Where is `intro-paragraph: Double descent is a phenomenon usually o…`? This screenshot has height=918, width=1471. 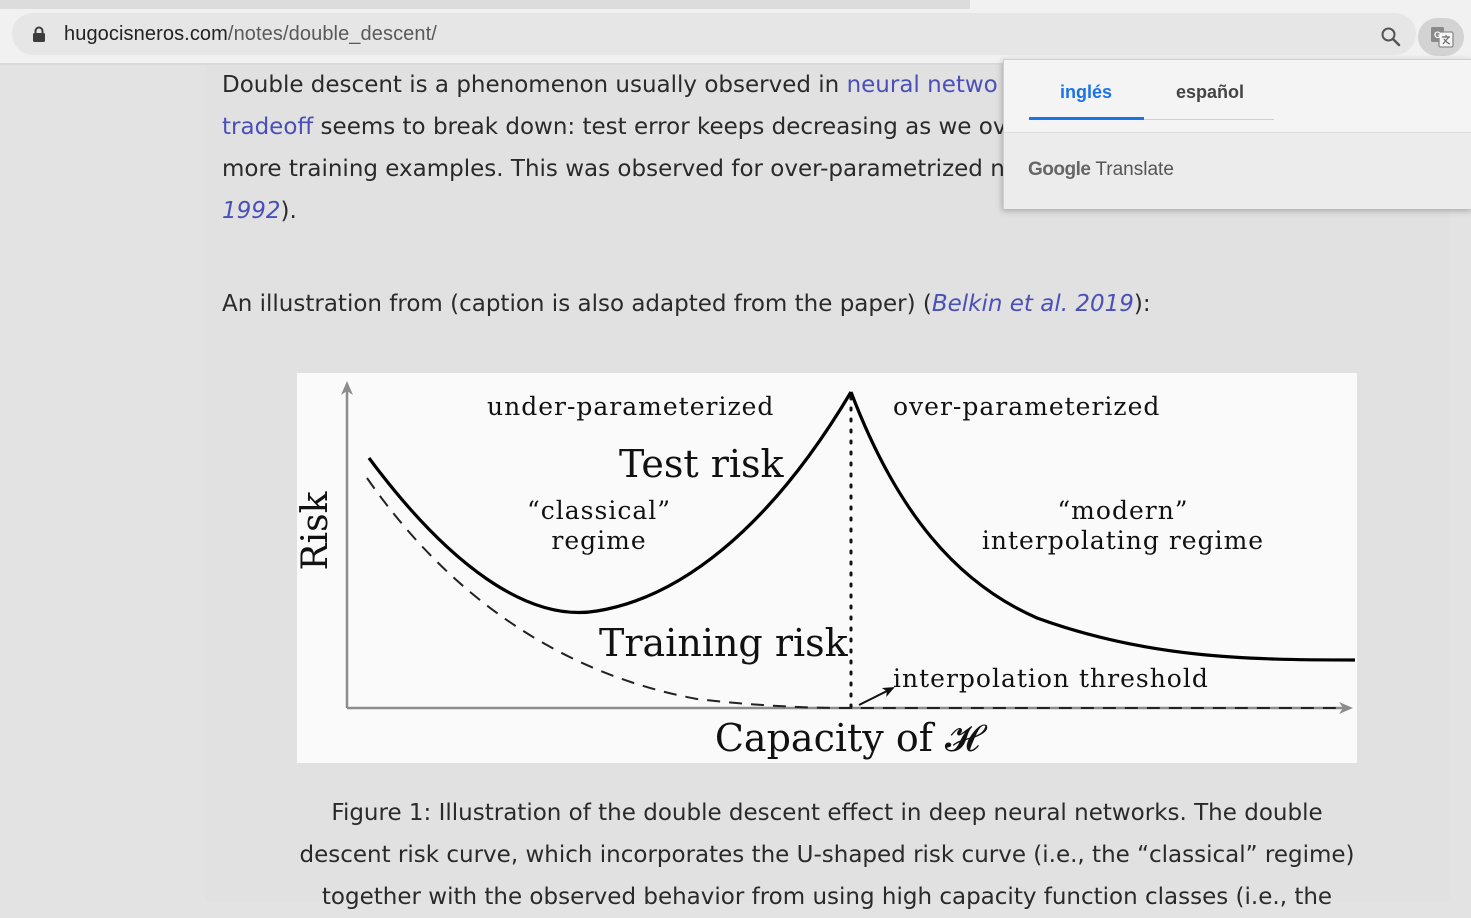
intro-paragraph: Double descent is a phenomenon usually o… is located at coordinates (822, 148).